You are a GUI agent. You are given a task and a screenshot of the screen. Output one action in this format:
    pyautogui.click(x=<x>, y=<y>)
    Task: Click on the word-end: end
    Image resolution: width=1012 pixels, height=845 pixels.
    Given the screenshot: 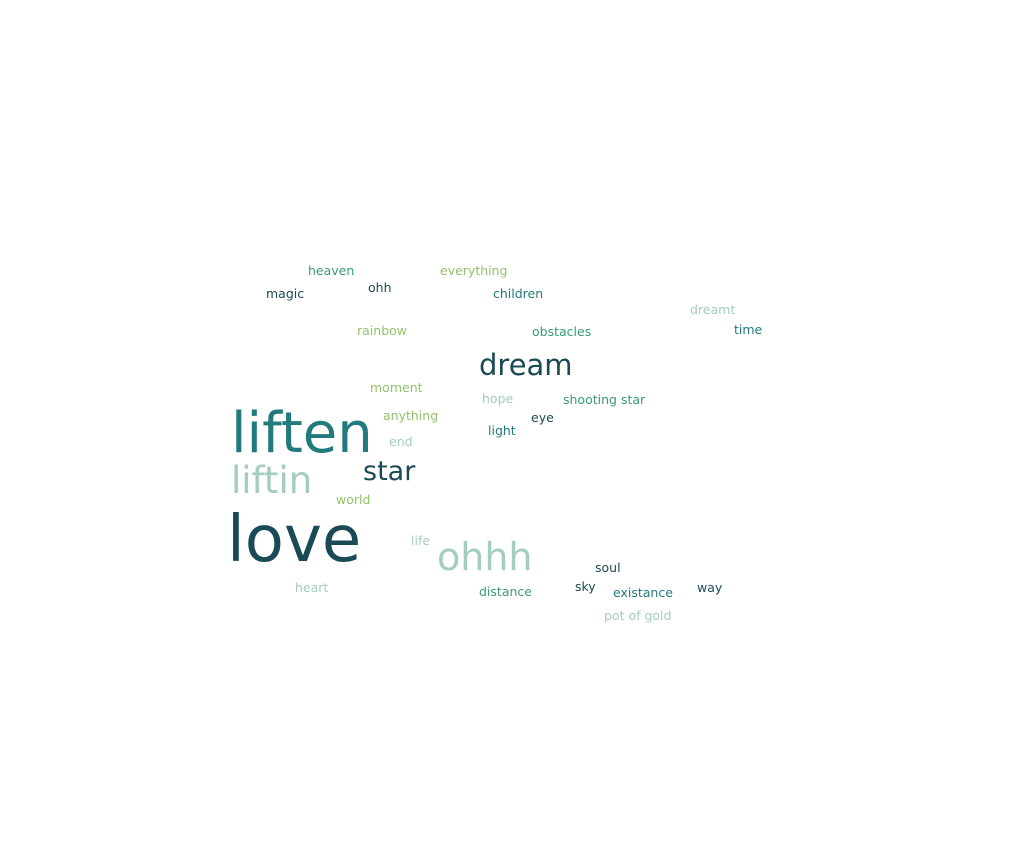 What is the action you would take?
    pyautogui.click(x=401, y=441)
    